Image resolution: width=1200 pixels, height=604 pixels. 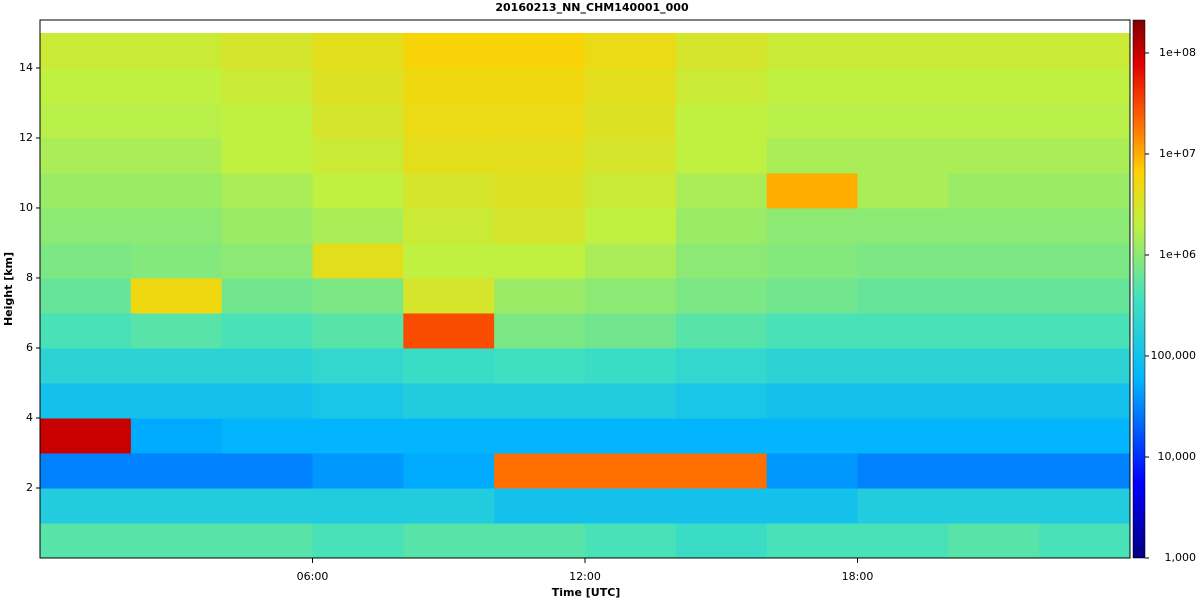 I want to click on colorbar-tick-label: 1e+08, so click(x=1177, y=52).